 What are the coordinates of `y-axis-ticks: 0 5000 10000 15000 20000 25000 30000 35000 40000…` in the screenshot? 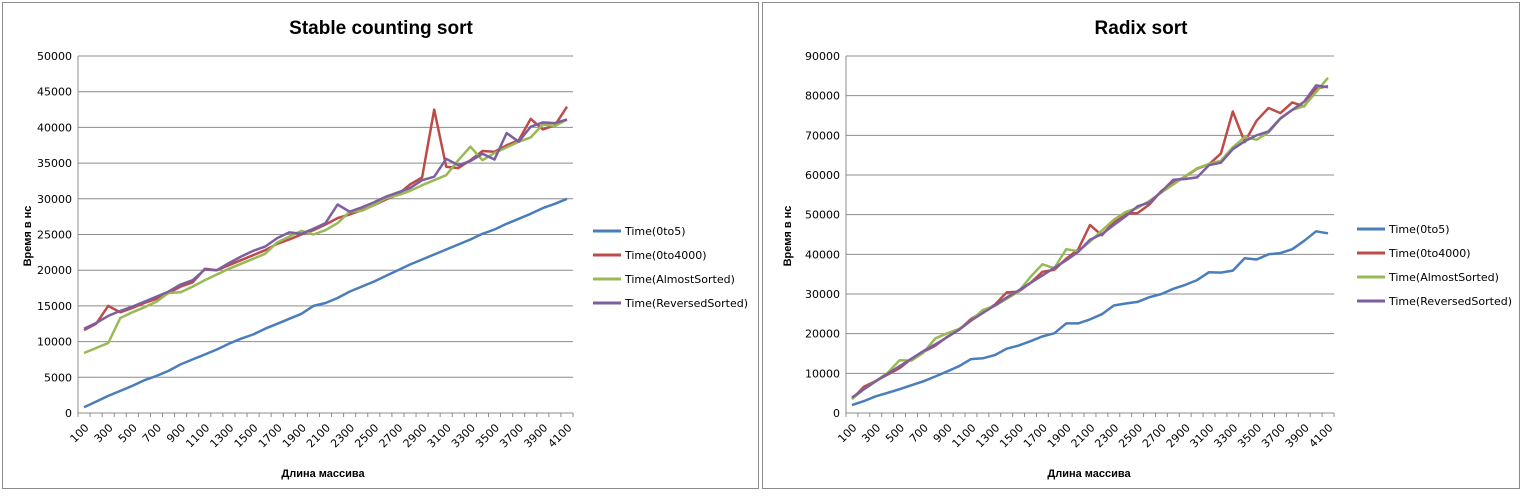 It's located at (54, 235).